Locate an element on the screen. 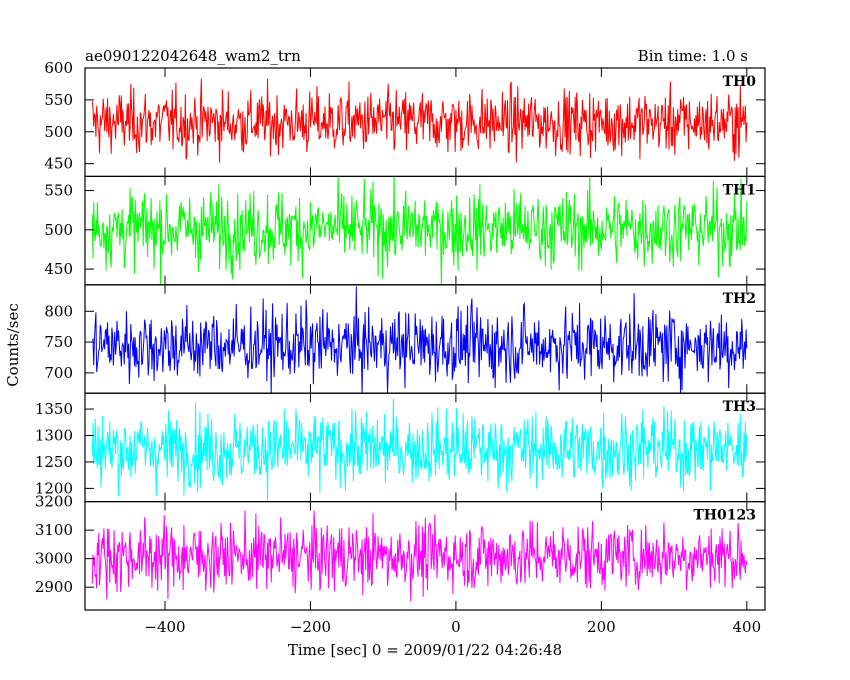 The width and height of the screenshot is (850, 680). y-tick-label: 800 is located at coordinates (58, 311).